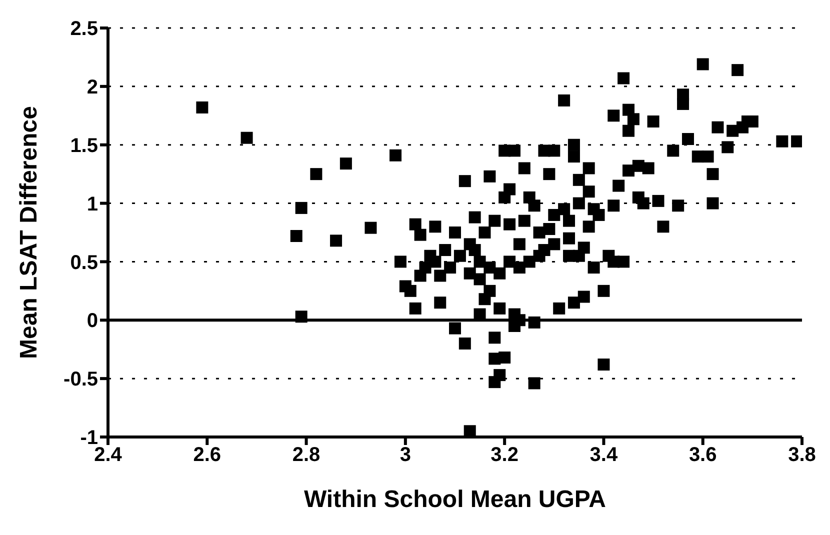  What do you see at coordinates (81, 379) in the screenshot?
I see `y-tick-label: -0.5` at bounding box center [81, 379].